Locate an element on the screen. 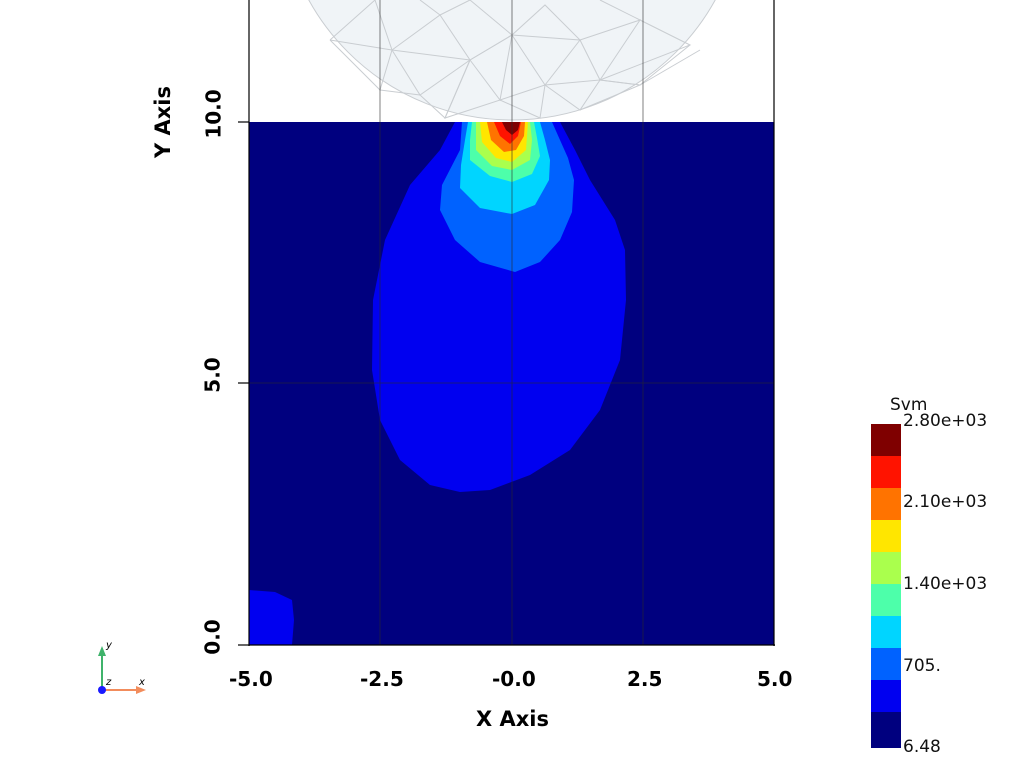 The height and width of the screenshot is (768, 1024). y-tick-label: 0.0 is located at coordinates (212, 637).